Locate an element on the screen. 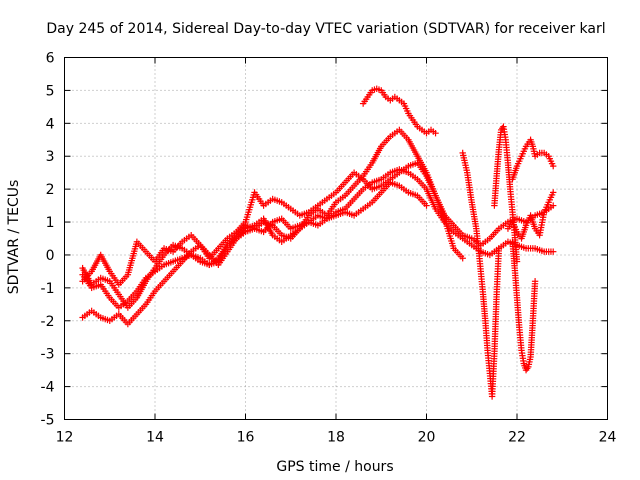 This screenshot has height=480, width=640. x-tick-label: 16 is located at coordinates (246, 438).